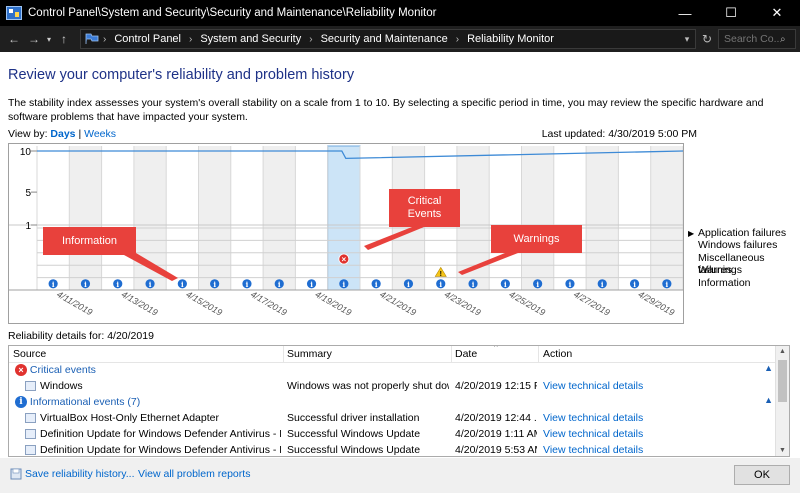 Image resolution: width=800 pixels, height=493 pixels. I want to click on information-callout: Information, so click(89, 241).